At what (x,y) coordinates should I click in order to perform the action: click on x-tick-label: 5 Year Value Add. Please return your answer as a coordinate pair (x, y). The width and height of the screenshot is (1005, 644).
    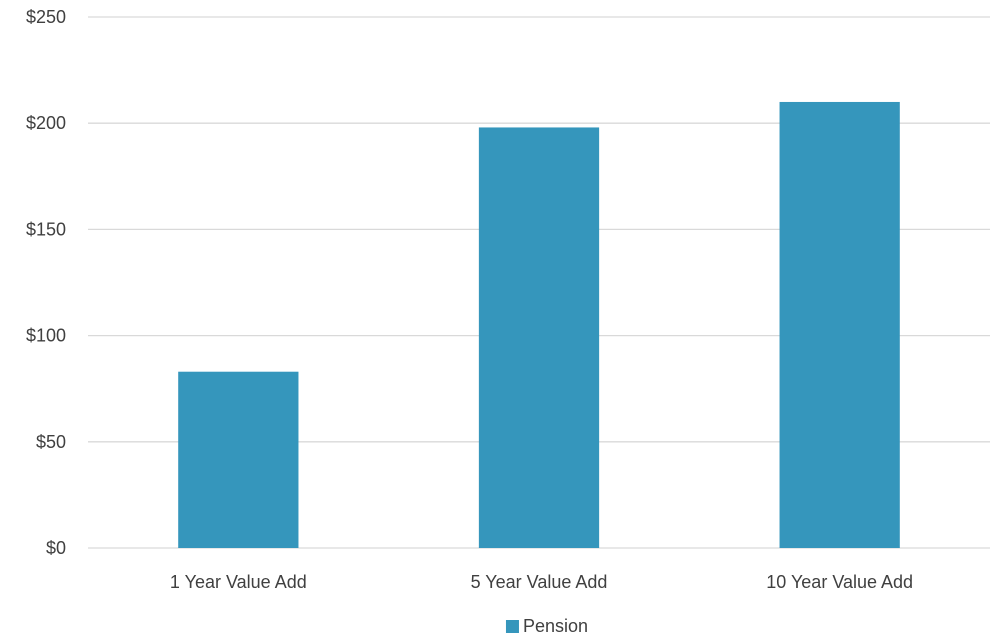
    Looking at the image, I should click on (539, 582).